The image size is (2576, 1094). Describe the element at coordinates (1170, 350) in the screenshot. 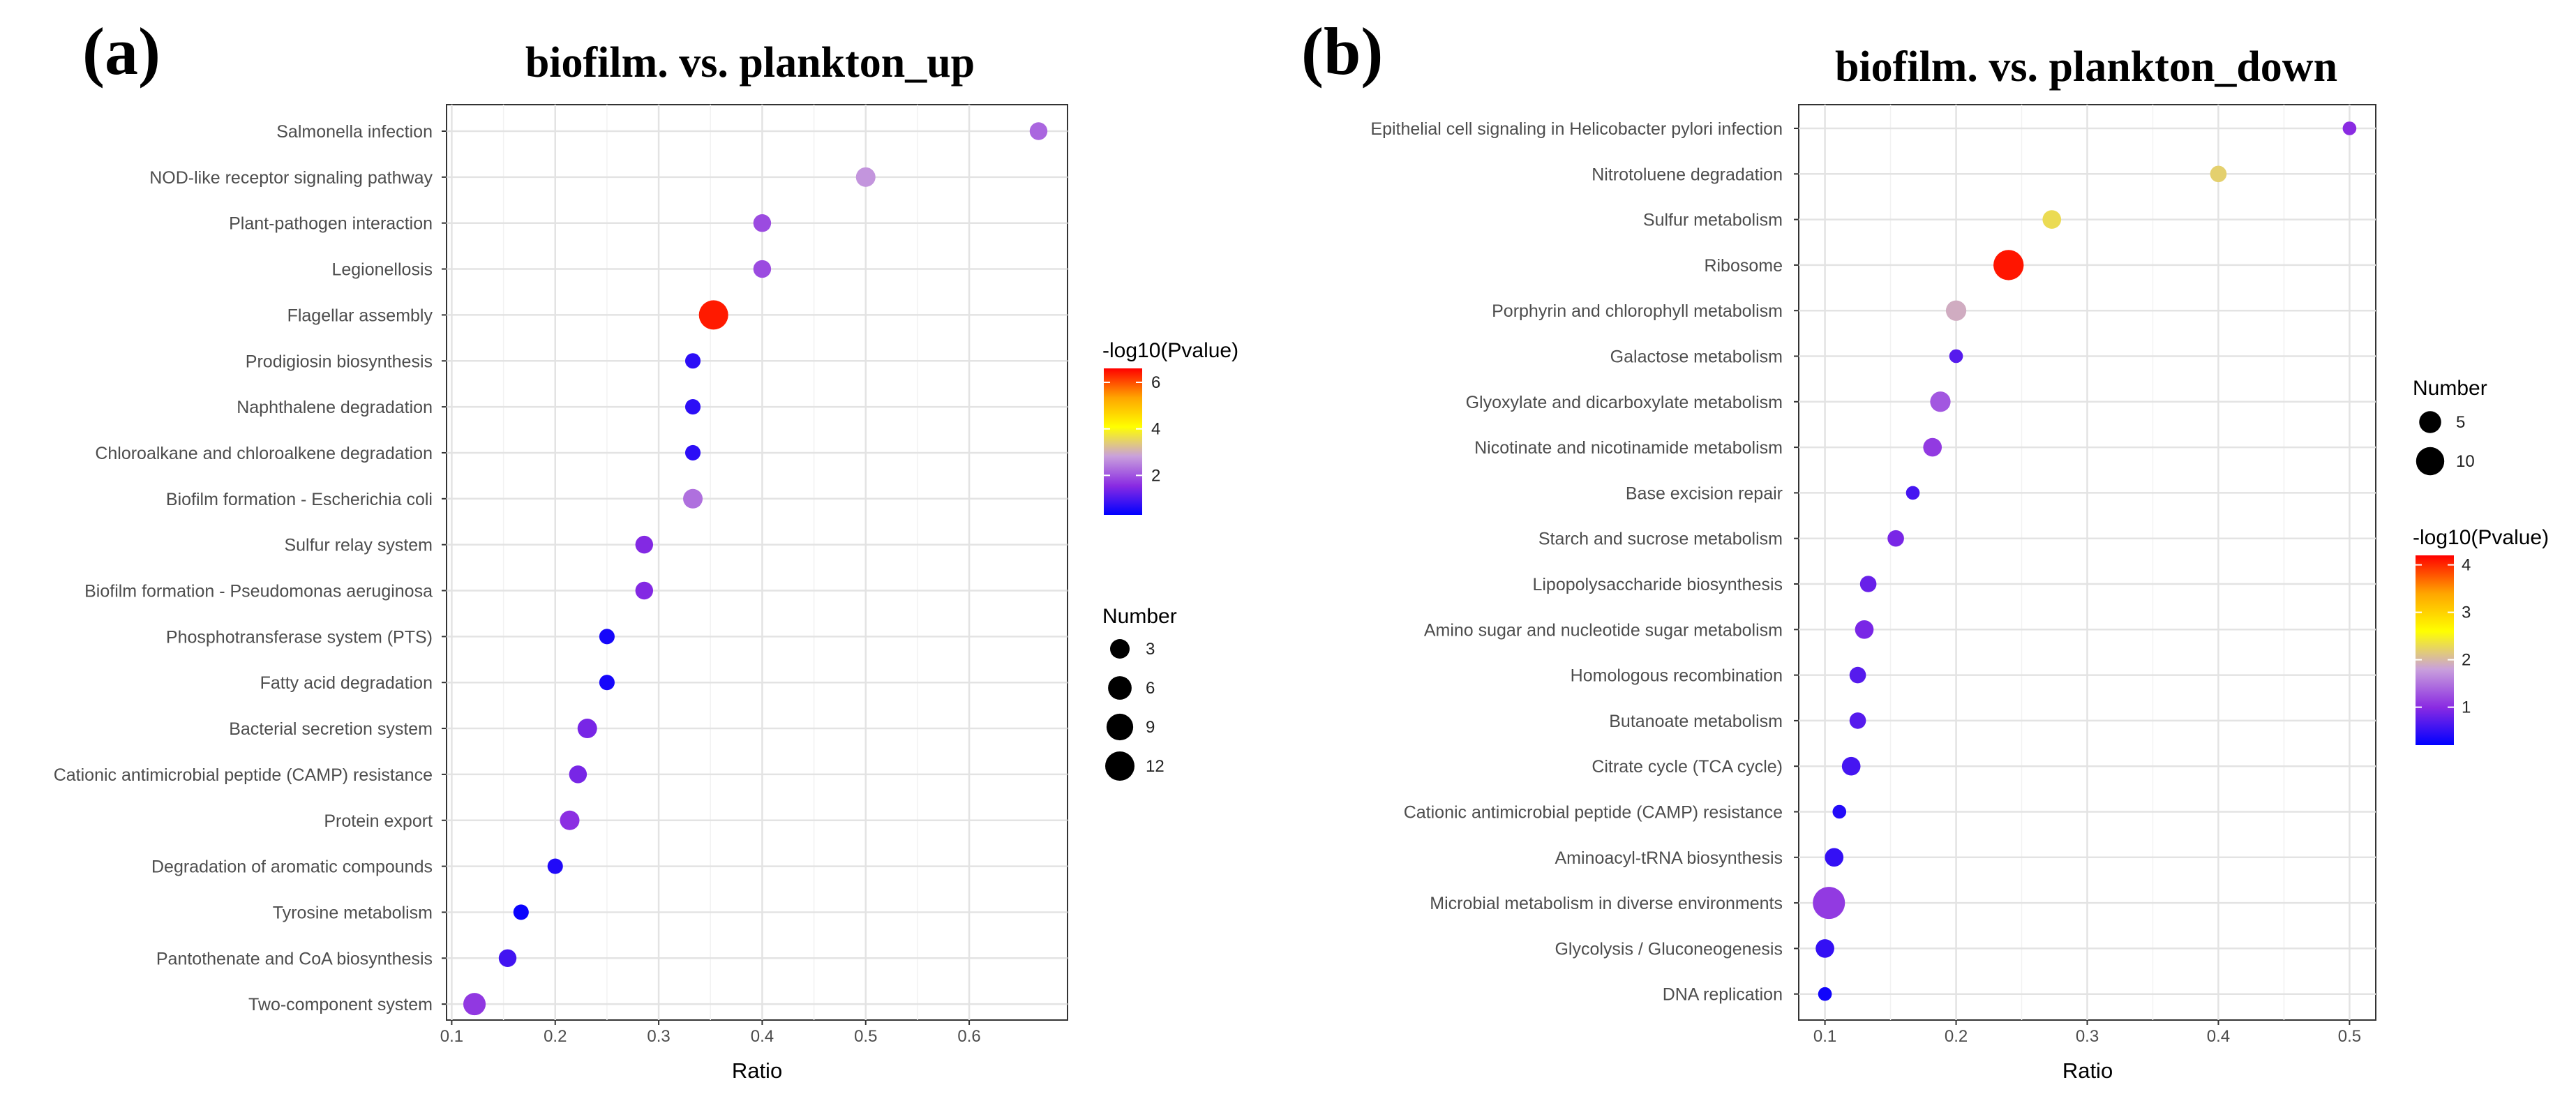

I see `panel-a-color-legend-title: -log10(Pvalue)` at that location.